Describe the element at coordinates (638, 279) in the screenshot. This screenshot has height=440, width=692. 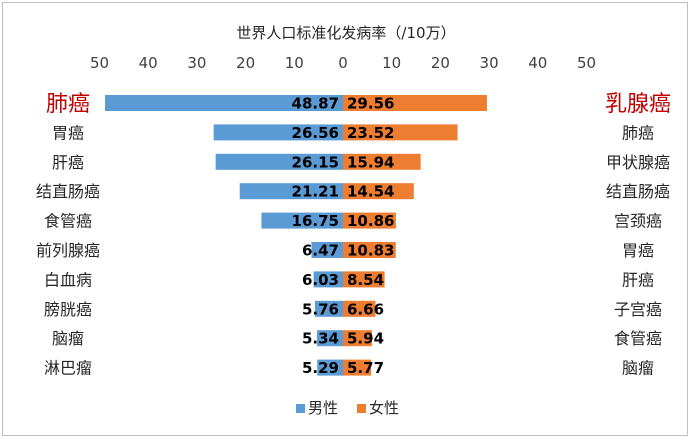
I see `female-category-label: 肝癌` at that location.